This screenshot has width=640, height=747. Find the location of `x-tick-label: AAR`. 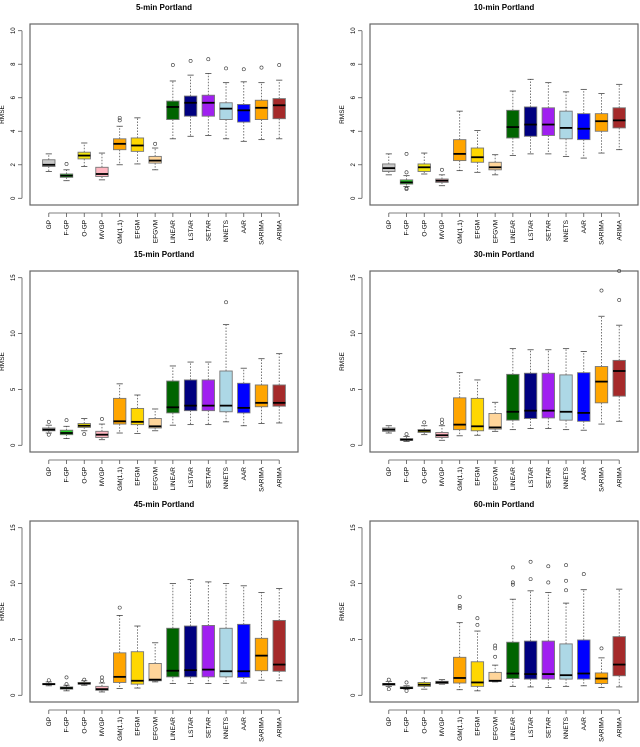

x-tick-label: AAR is located at coordinates (244, 724).